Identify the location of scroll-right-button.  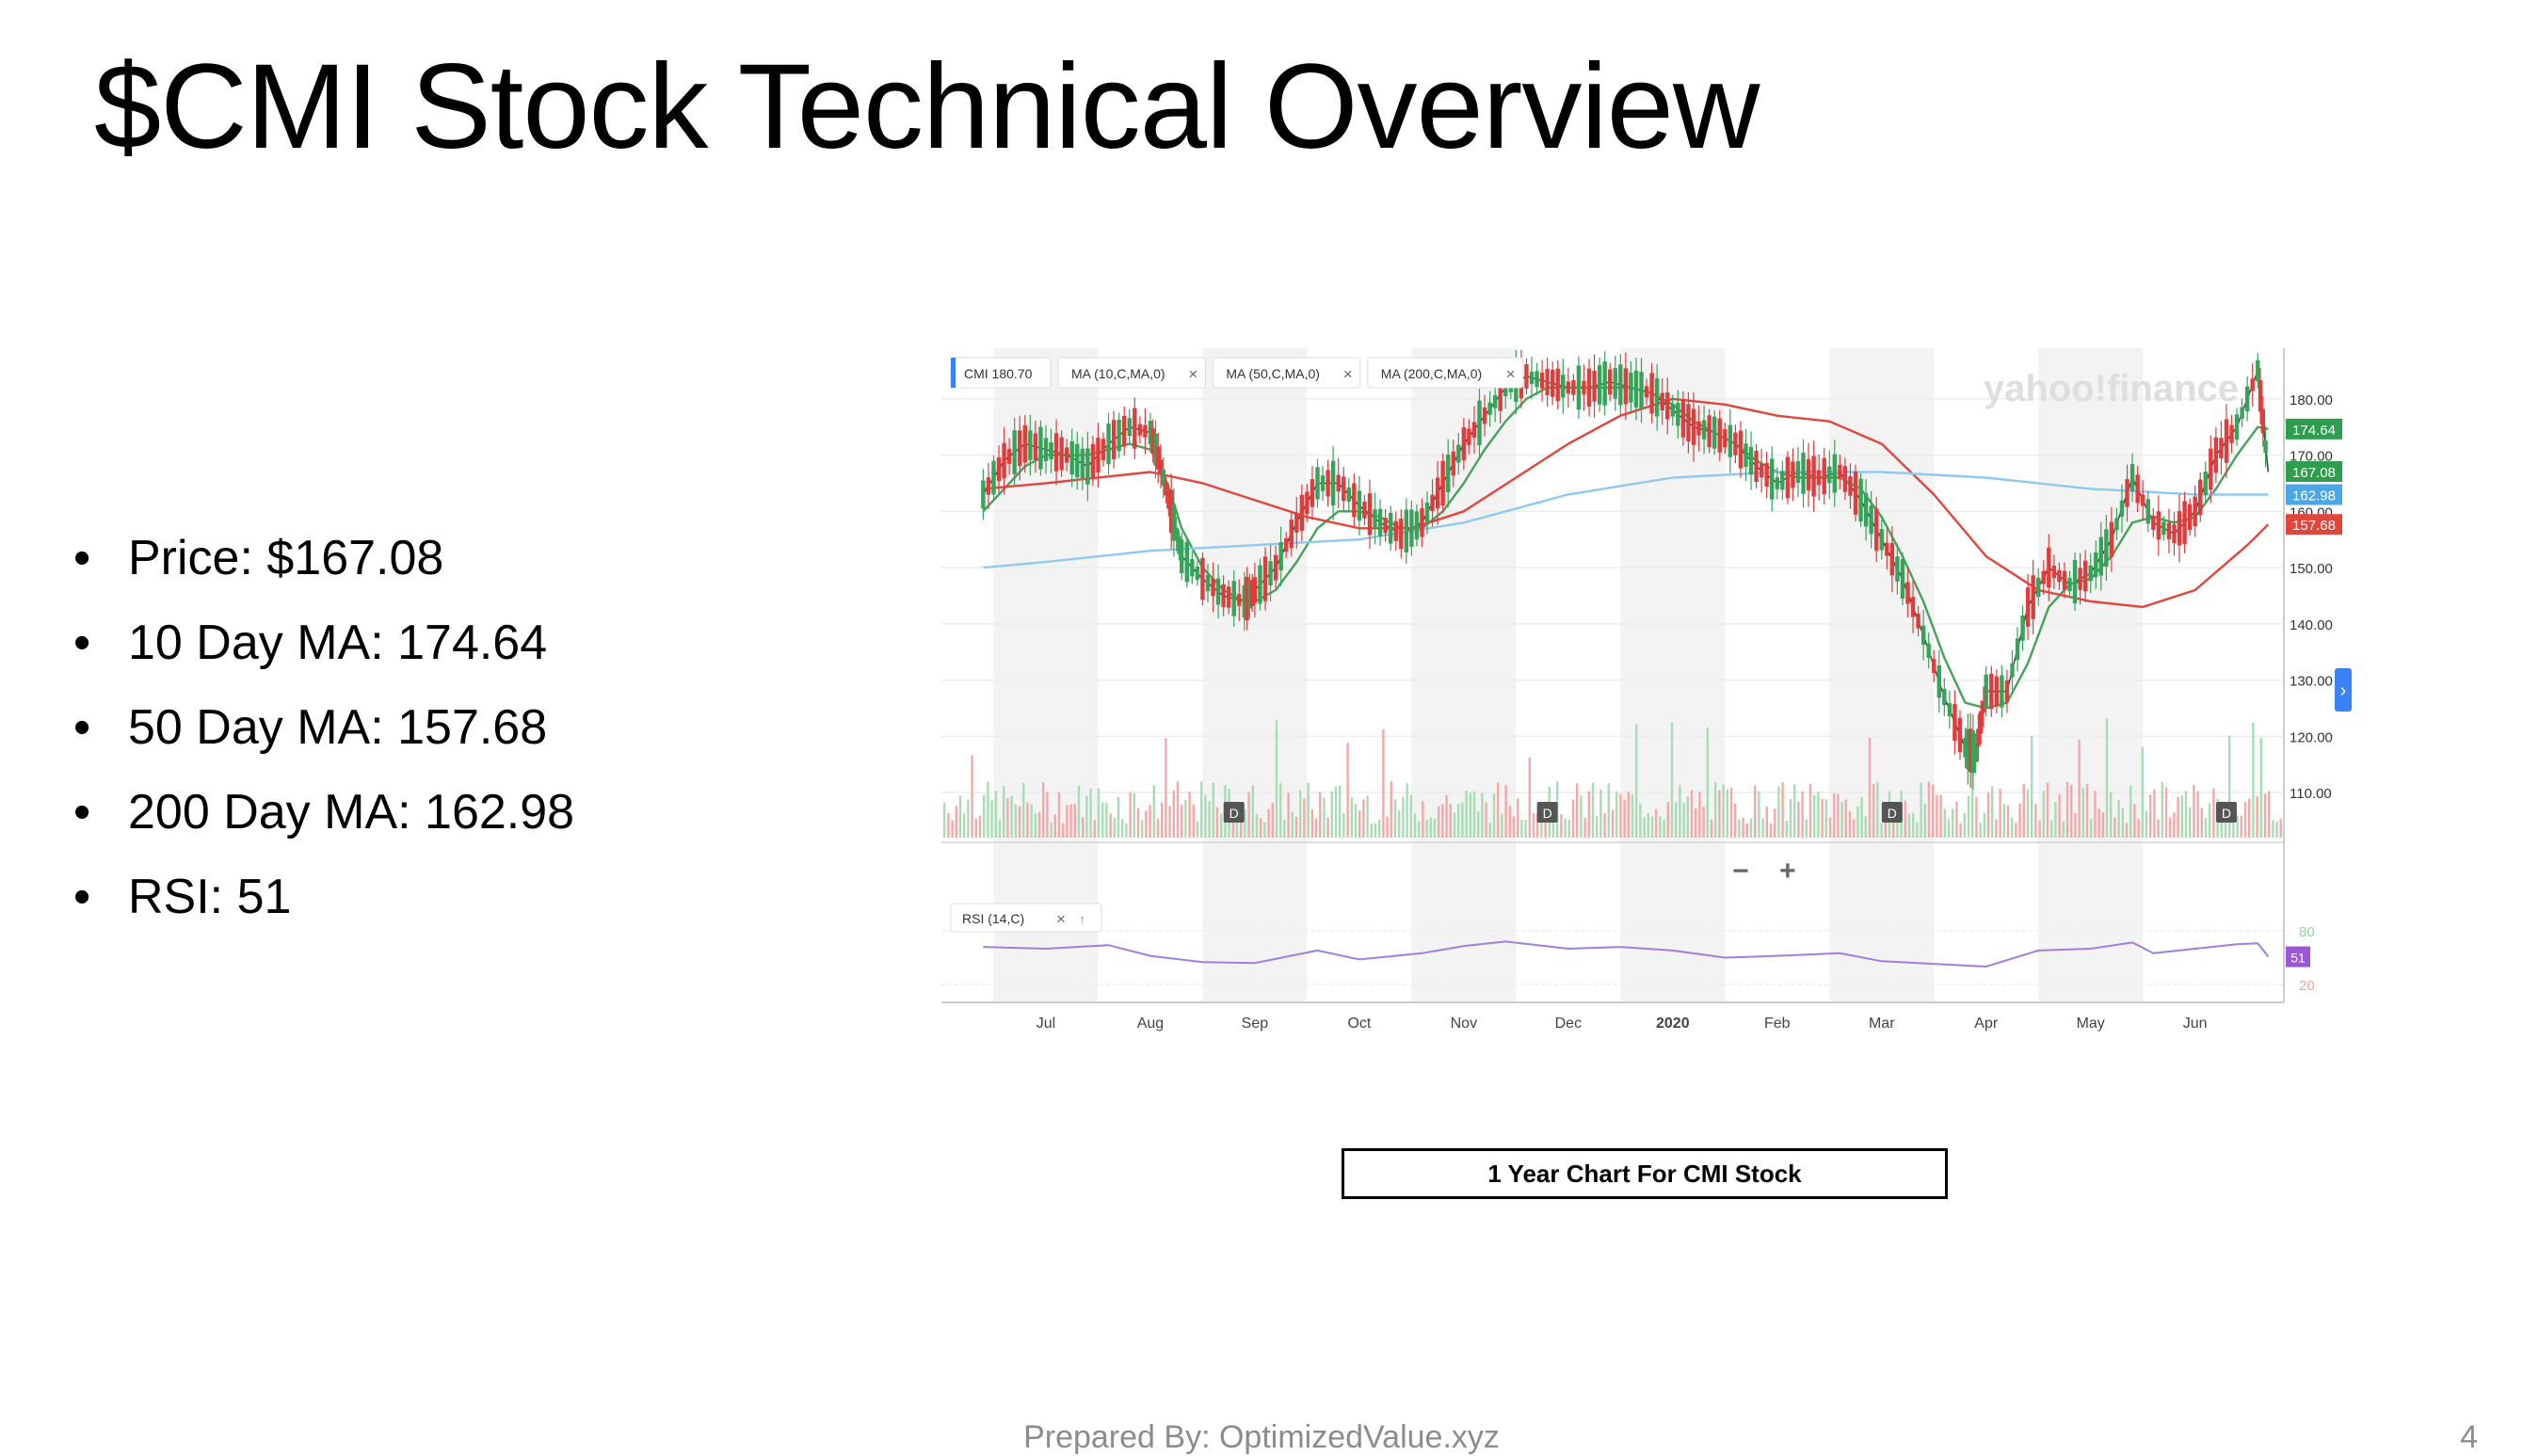
(2343, 690).